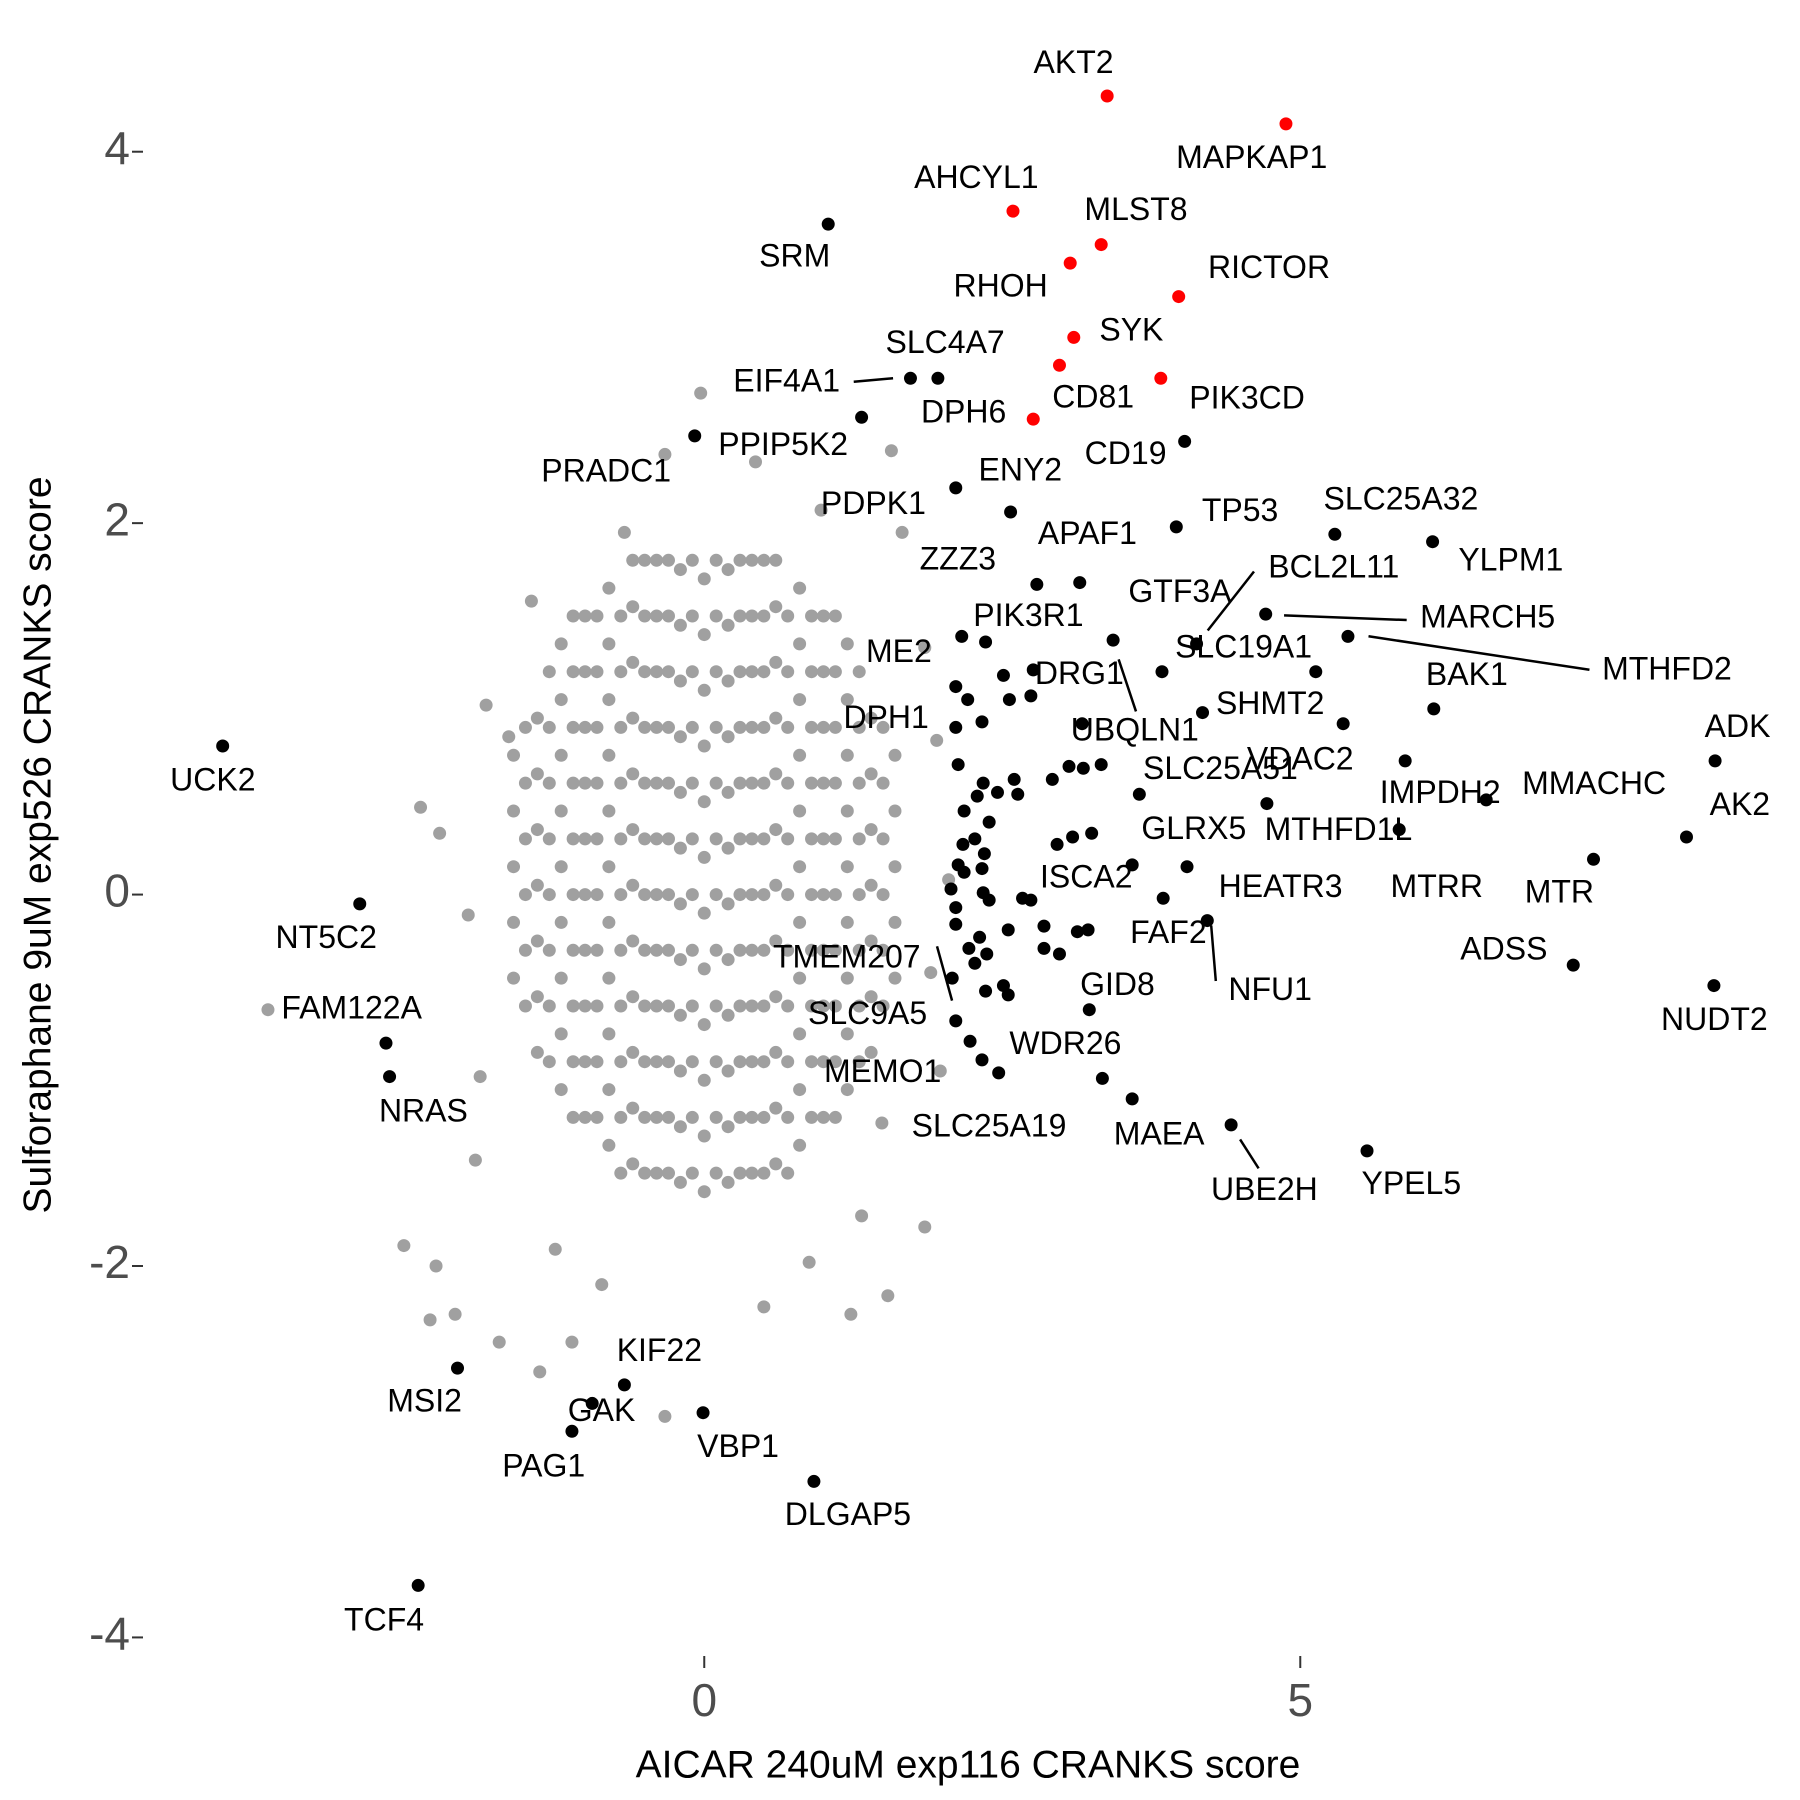 This screenshot has height=1800, width=1800. Describe the element at coordinates (1559, 892) in the screenshot. I see `point-label: MTR` at that location.